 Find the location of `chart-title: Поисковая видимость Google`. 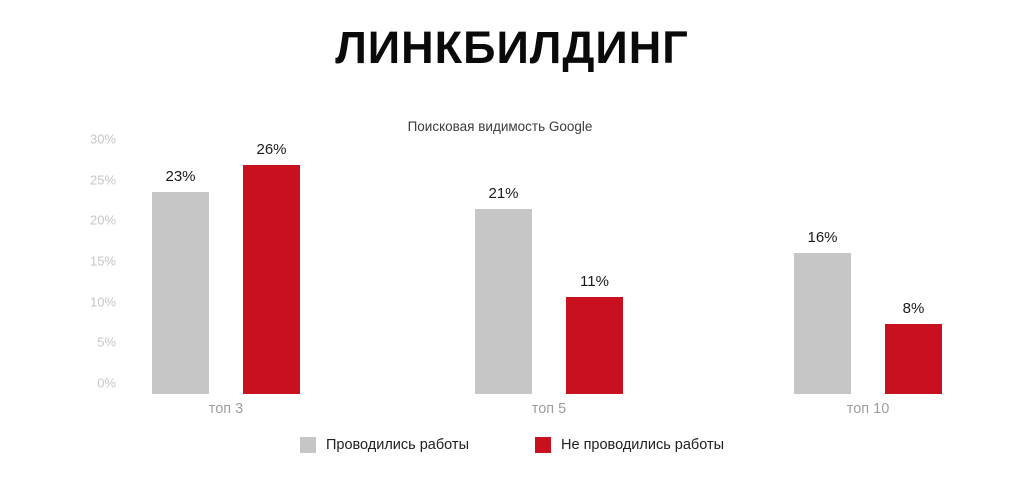

chart-title: Поисковая видимость Google is located at coordinates (500, 126).